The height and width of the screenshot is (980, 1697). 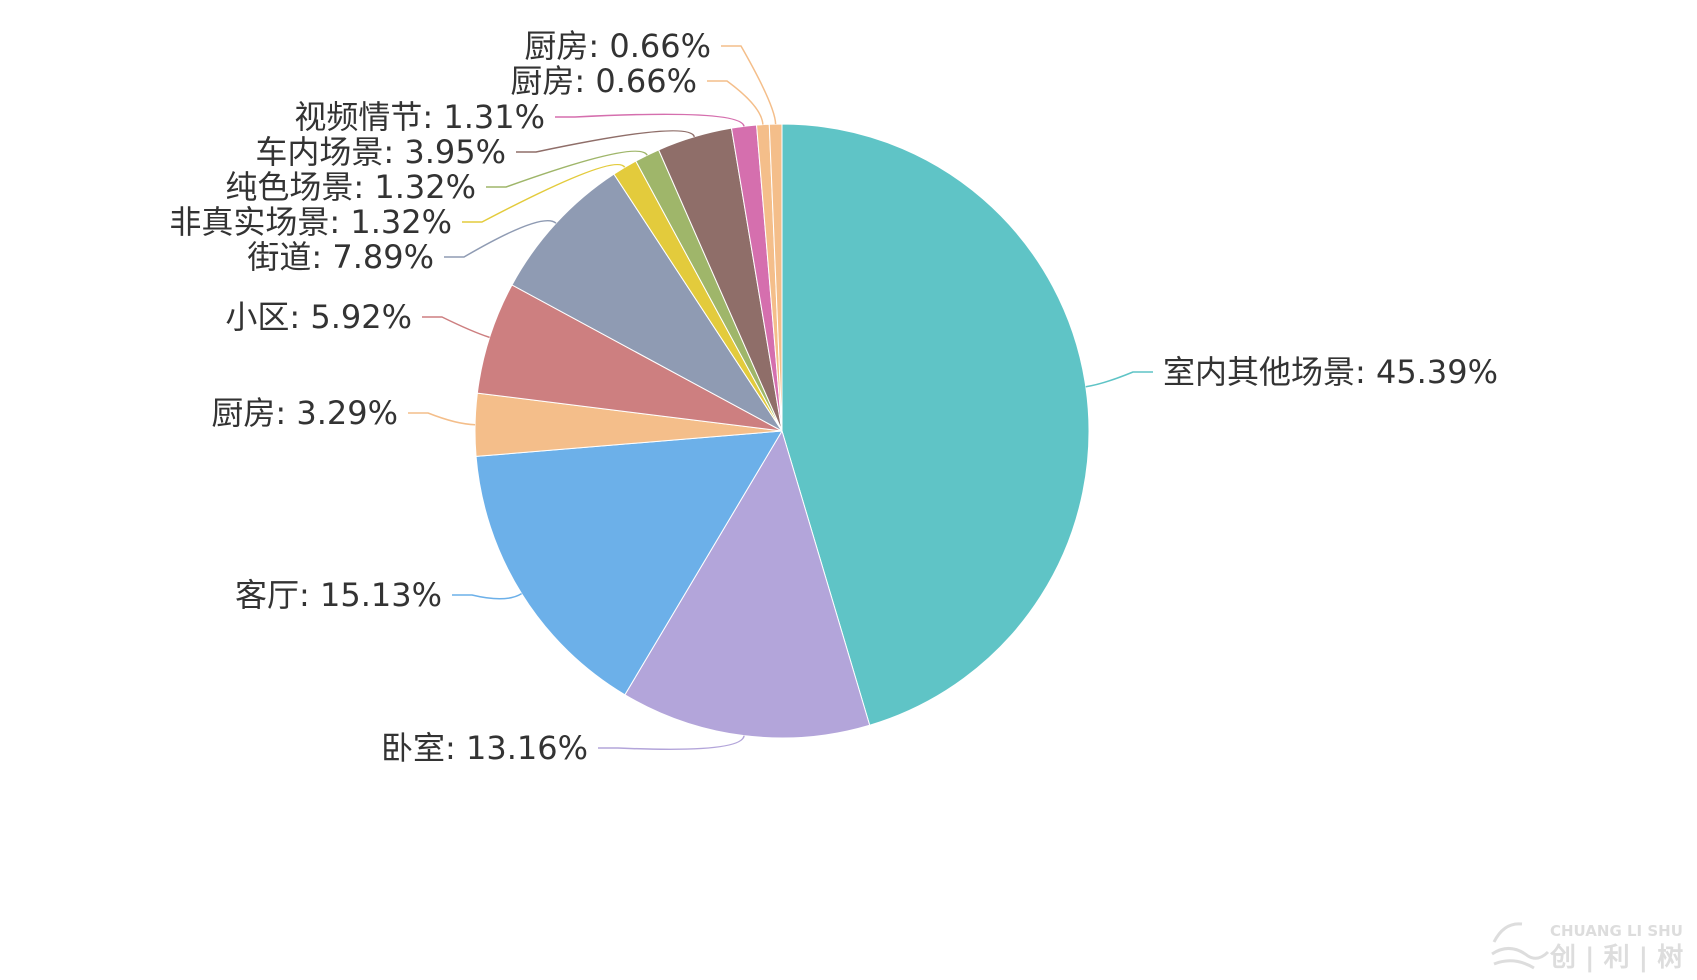 What do you see at coordinates (1330, 372) in the screenshot?
I see `slice-label: 室内其他场景: 45.39%` at bounding box center [1330, 372].